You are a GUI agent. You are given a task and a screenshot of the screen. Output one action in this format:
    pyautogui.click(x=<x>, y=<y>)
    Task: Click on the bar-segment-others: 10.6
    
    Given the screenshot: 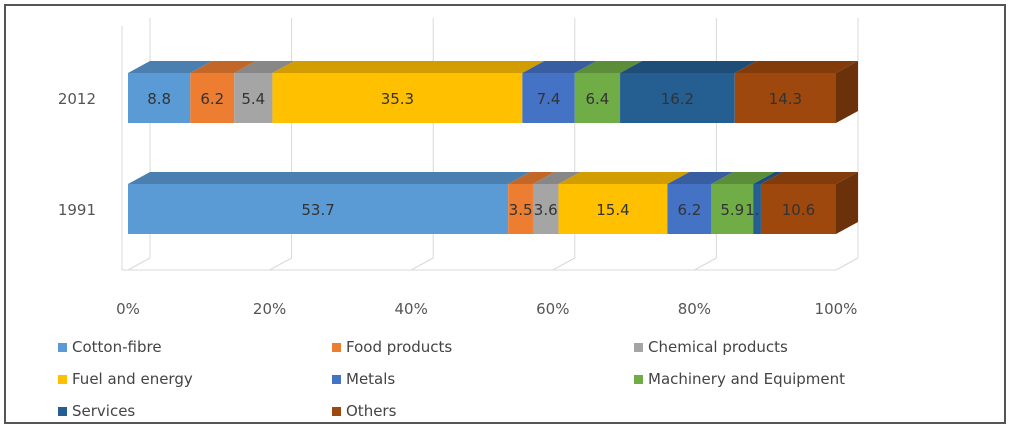 What is the action you would take?
    pyautogui.click(x=809, y=203)
    